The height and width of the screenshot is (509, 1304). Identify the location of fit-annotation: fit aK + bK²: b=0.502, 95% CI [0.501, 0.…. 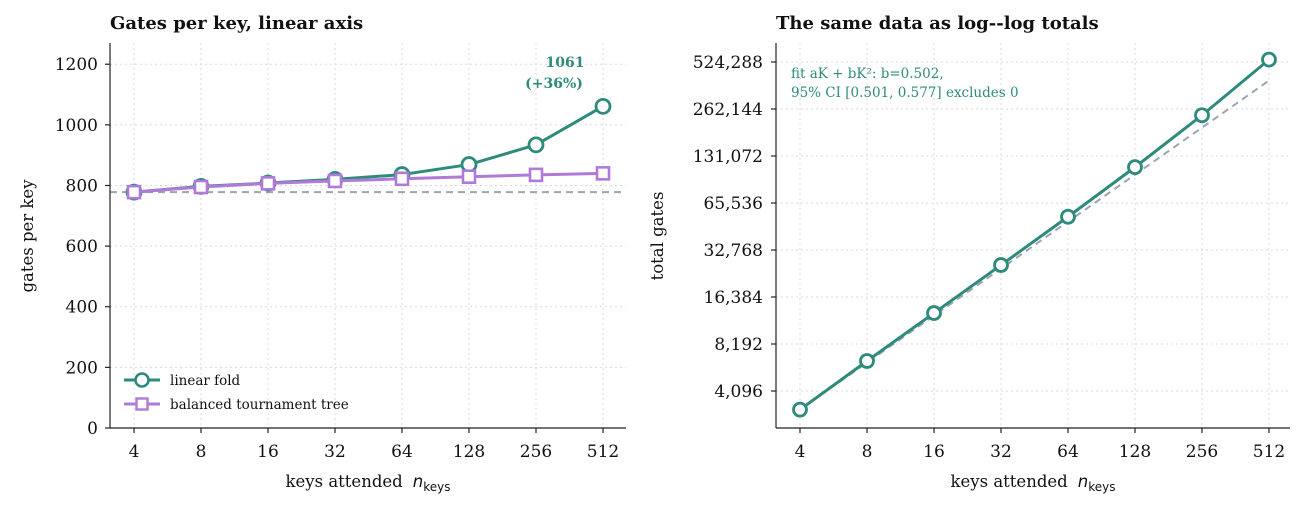
(905, 83).